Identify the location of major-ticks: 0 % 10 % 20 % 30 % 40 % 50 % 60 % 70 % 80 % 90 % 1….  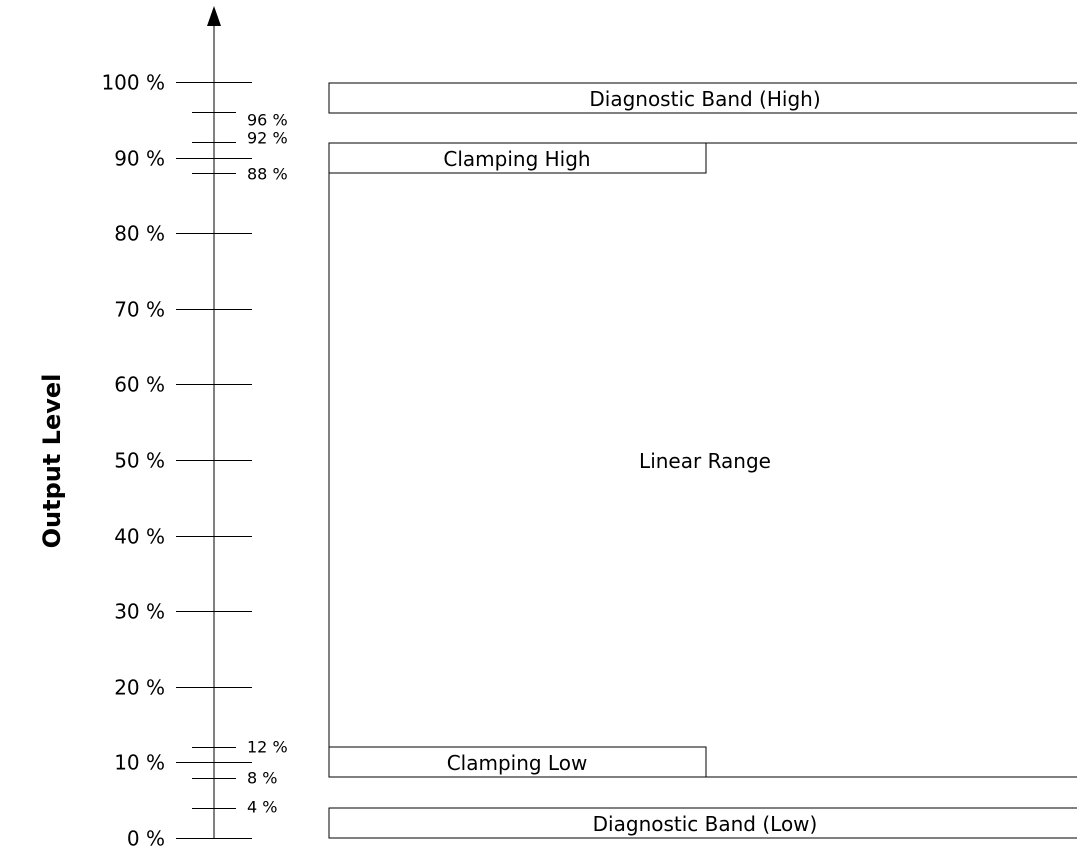
(176, 460).